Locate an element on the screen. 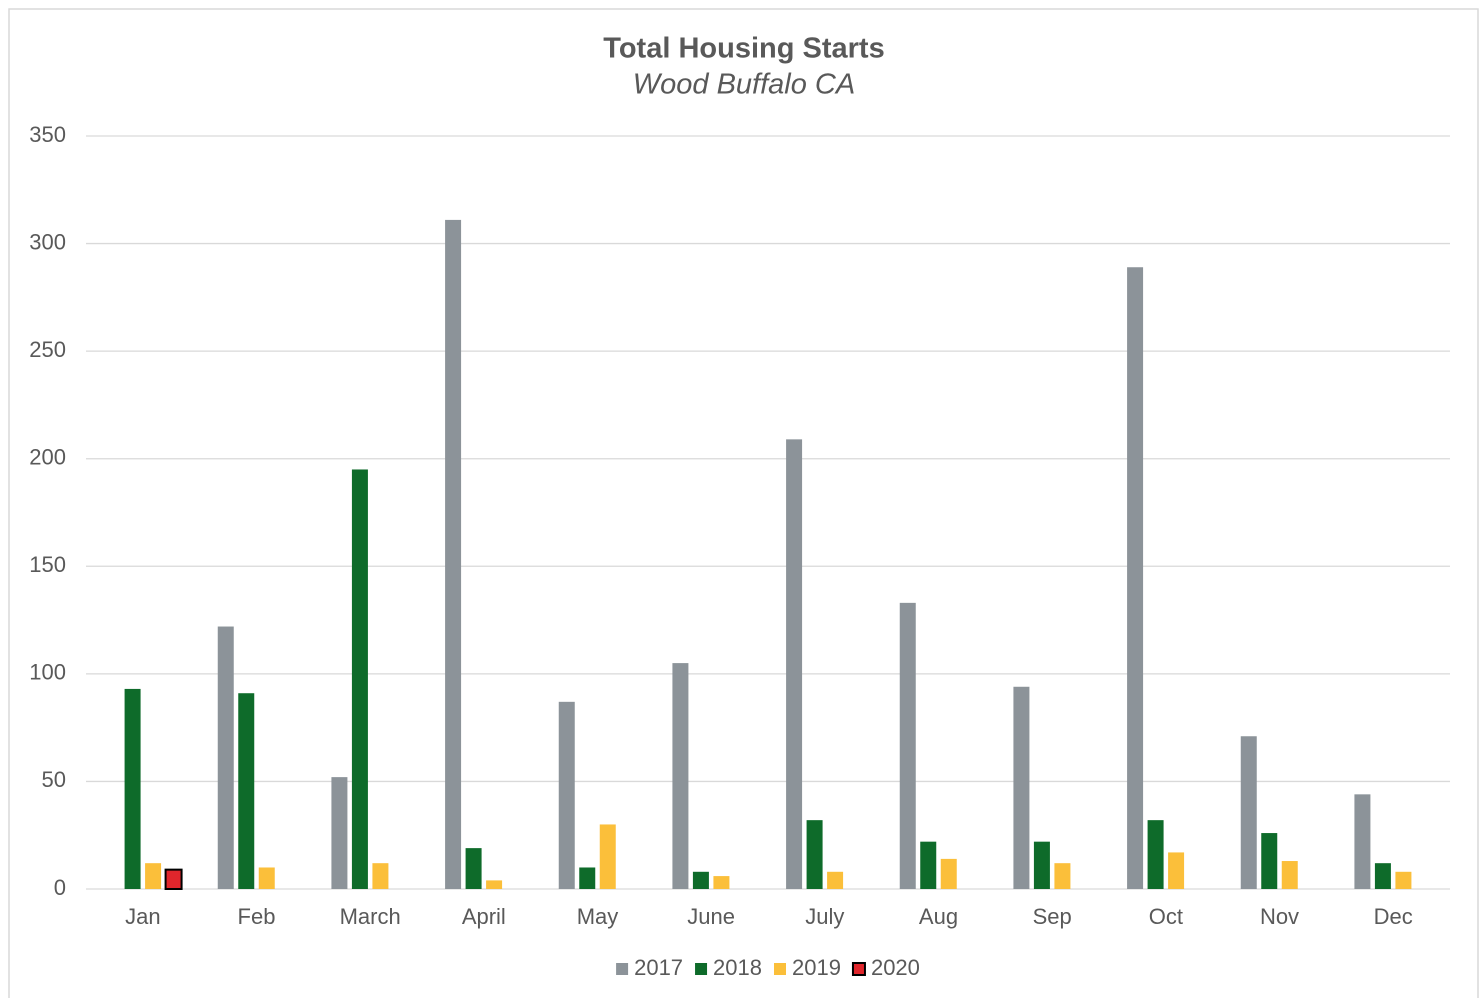 This screenshot has width=1483, height=998. chart-subtitle: Wood Buffalo CA is located at coordinates (744, 85).